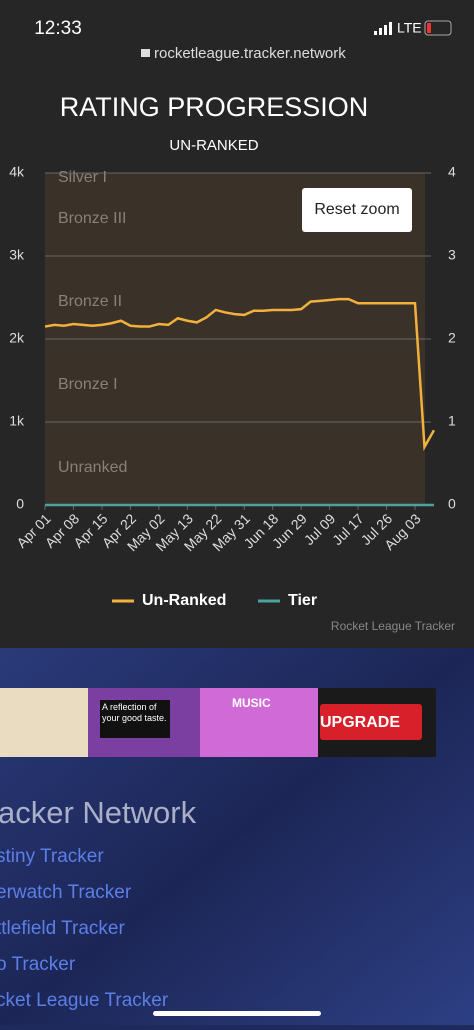  I want to click on url: rocketleague.tracker.network, so click(250, 53).